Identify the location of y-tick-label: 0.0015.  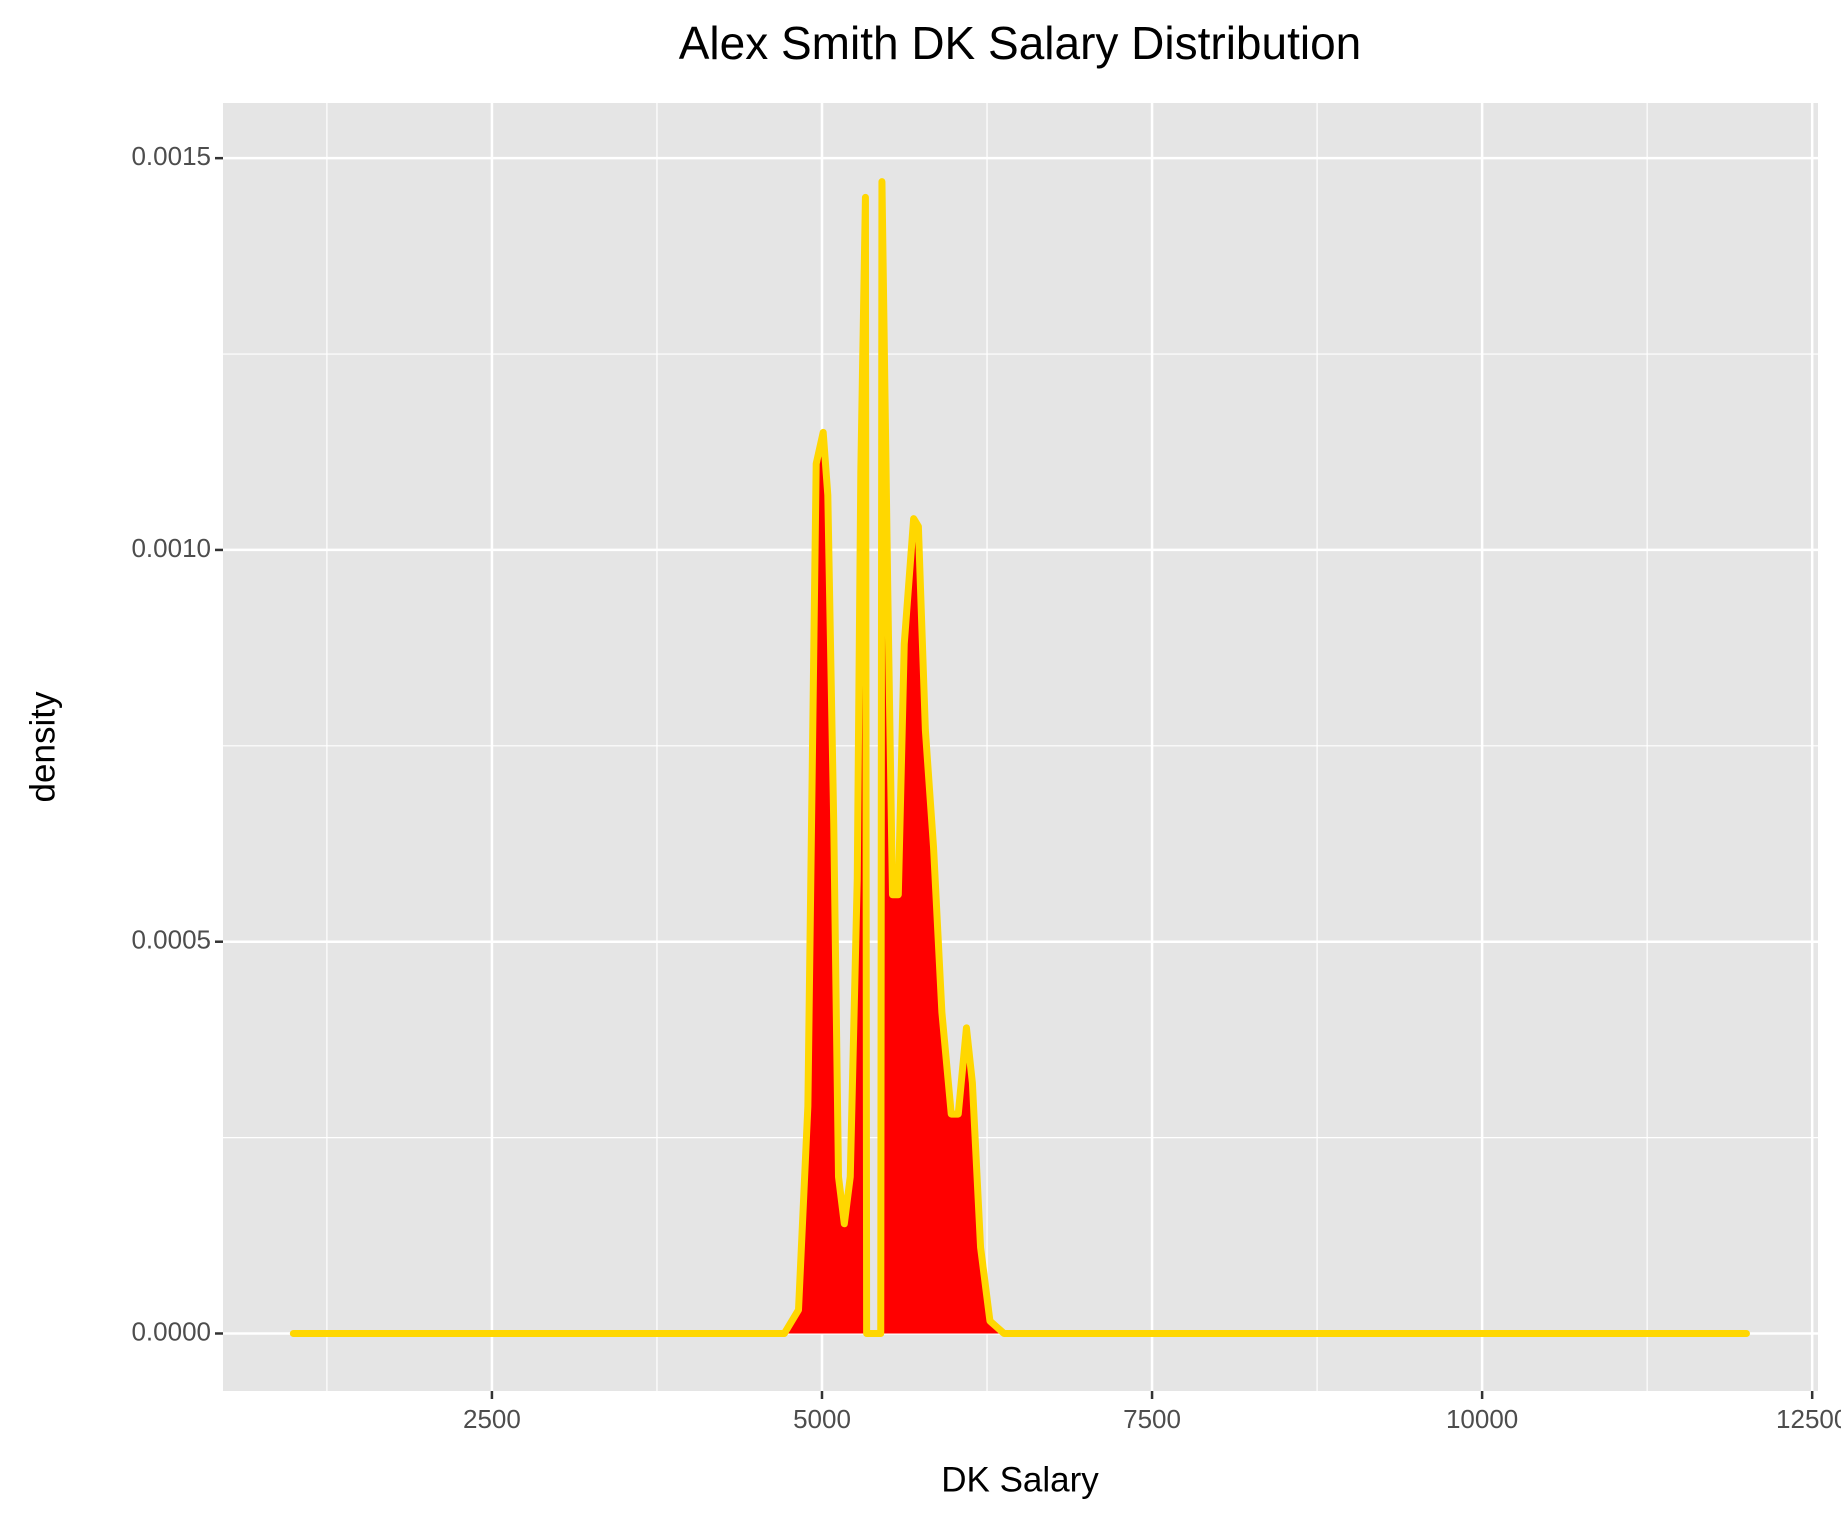
(171, 156).